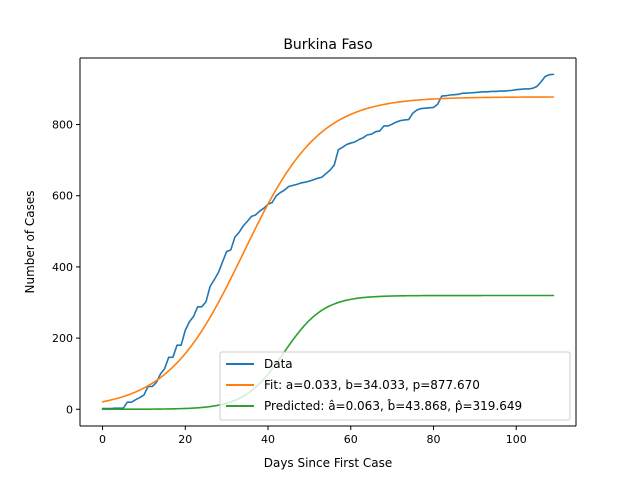 Image resolution: width=640 pixels, height=480 pixels. Describe the element at coordinates (328, 463) in the screenshot. I see `x-axis-label: Days Since First Case` at that location.